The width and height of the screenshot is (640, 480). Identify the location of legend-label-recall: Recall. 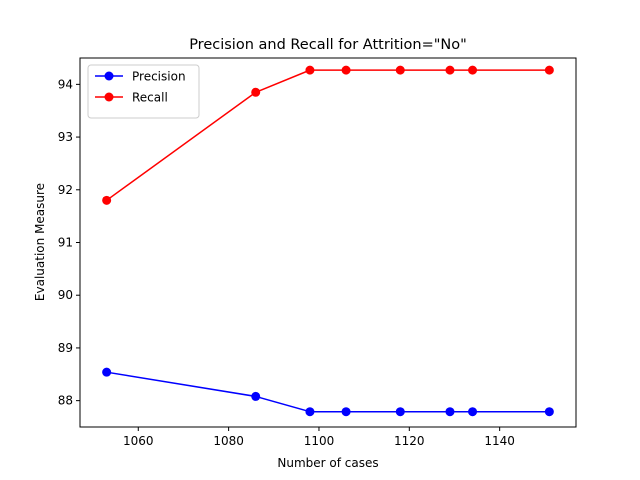
(150, 98).